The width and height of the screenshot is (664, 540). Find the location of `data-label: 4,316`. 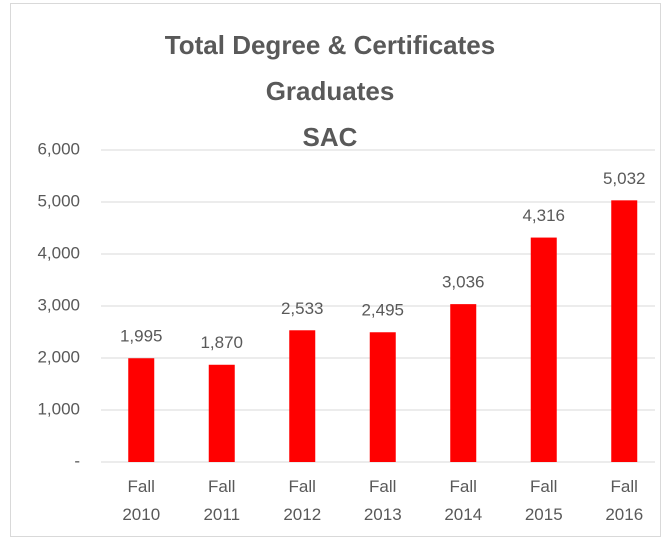

data-label: 4,316 is located at coordinates (543, 215).